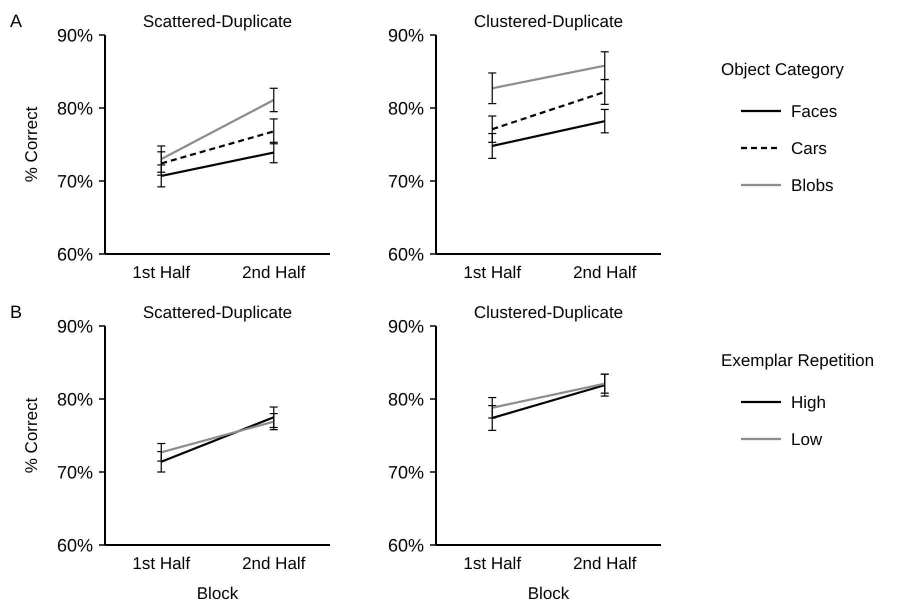  Describe the element at coordinates (16, 21) in the screenshot. I see `text: A` at that location.